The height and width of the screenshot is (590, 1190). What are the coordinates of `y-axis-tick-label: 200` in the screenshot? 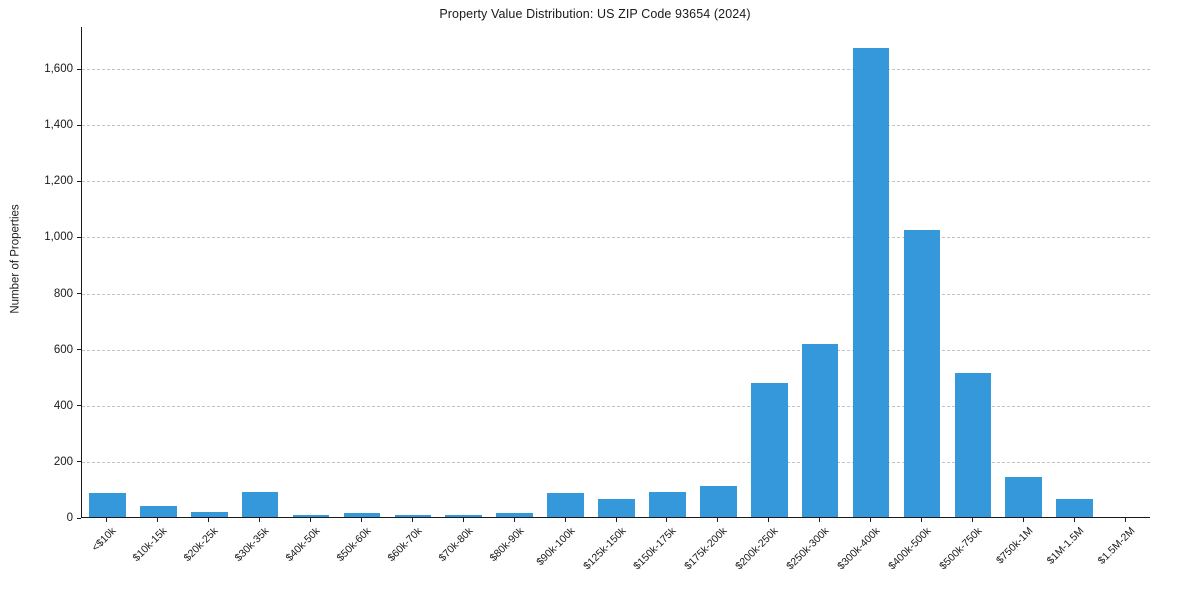 It's located at (63, 461).